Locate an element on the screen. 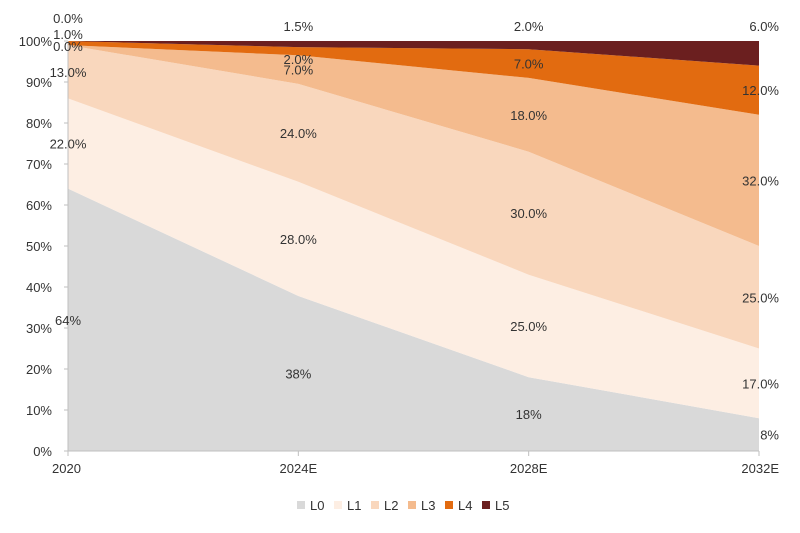 The image size is (800, 533). data-label-l4-2028e: 7.0% is located at coordinates (529, 64).